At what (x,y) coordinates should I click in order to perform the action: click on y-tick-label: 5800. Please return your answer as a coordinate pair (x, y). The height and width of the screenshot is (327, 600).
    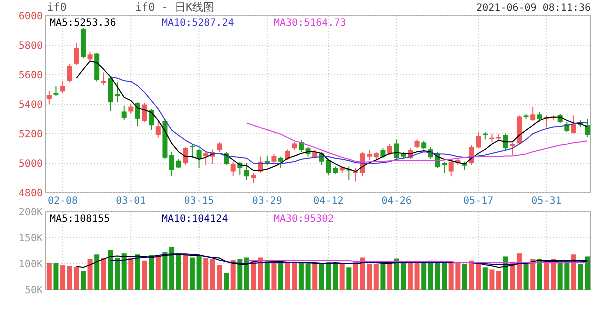
    Looking at the image, I should click on (30, 46).